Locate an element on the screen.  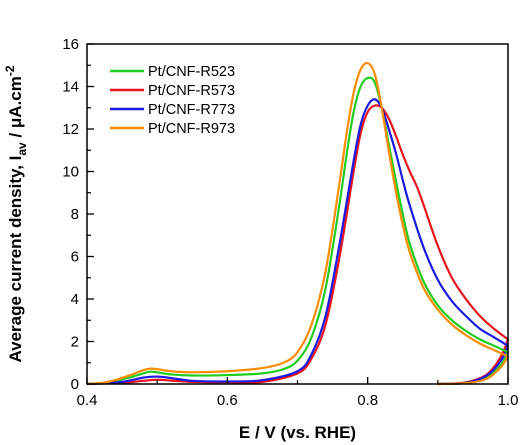
y-tick-label: 12 is located at coordinates (70, 129).